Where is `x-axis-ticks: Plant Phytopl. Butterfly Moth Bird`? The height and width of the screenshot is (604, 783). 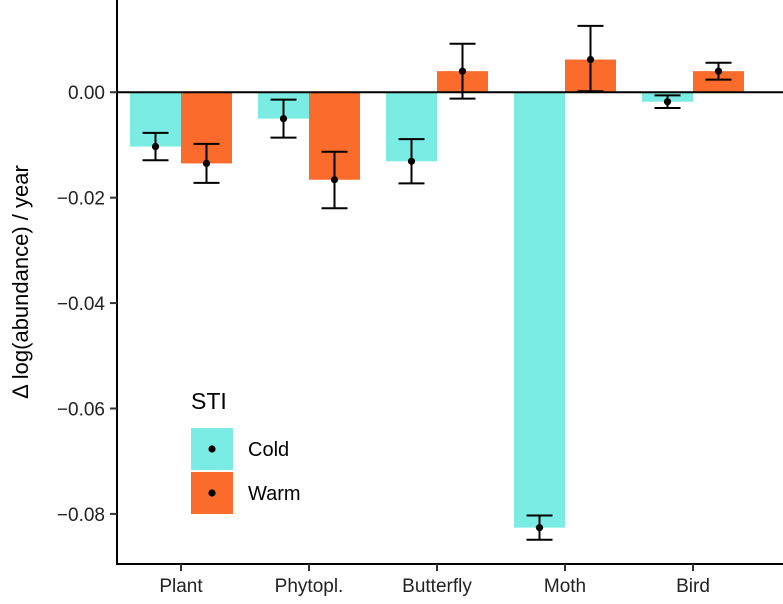 x-axis-ticks: Plant Phytopl. Butterfly Moth Bird is located at coordinates (434, 580).